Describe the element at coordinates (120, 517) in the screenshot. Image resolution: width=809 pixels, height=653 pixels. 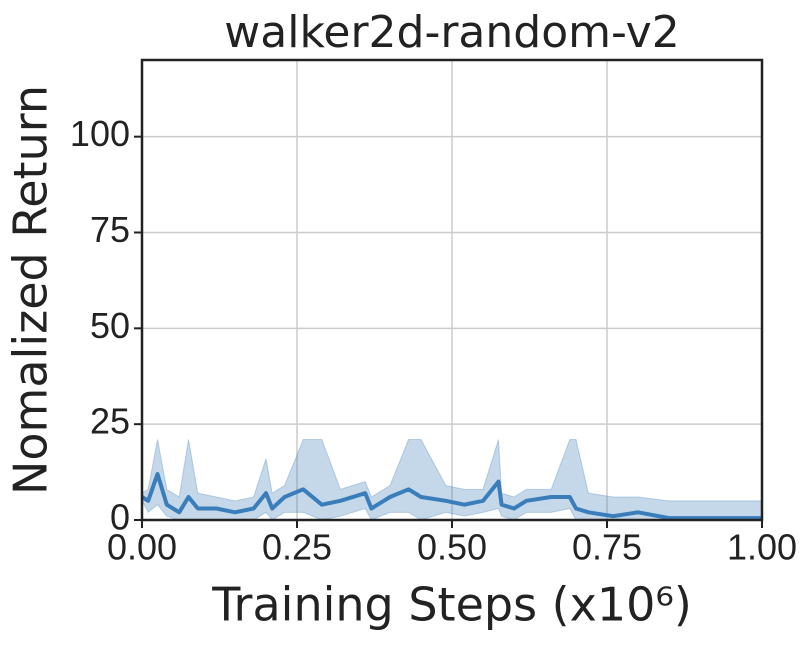
I see `y-tick-label: 0` at that location.